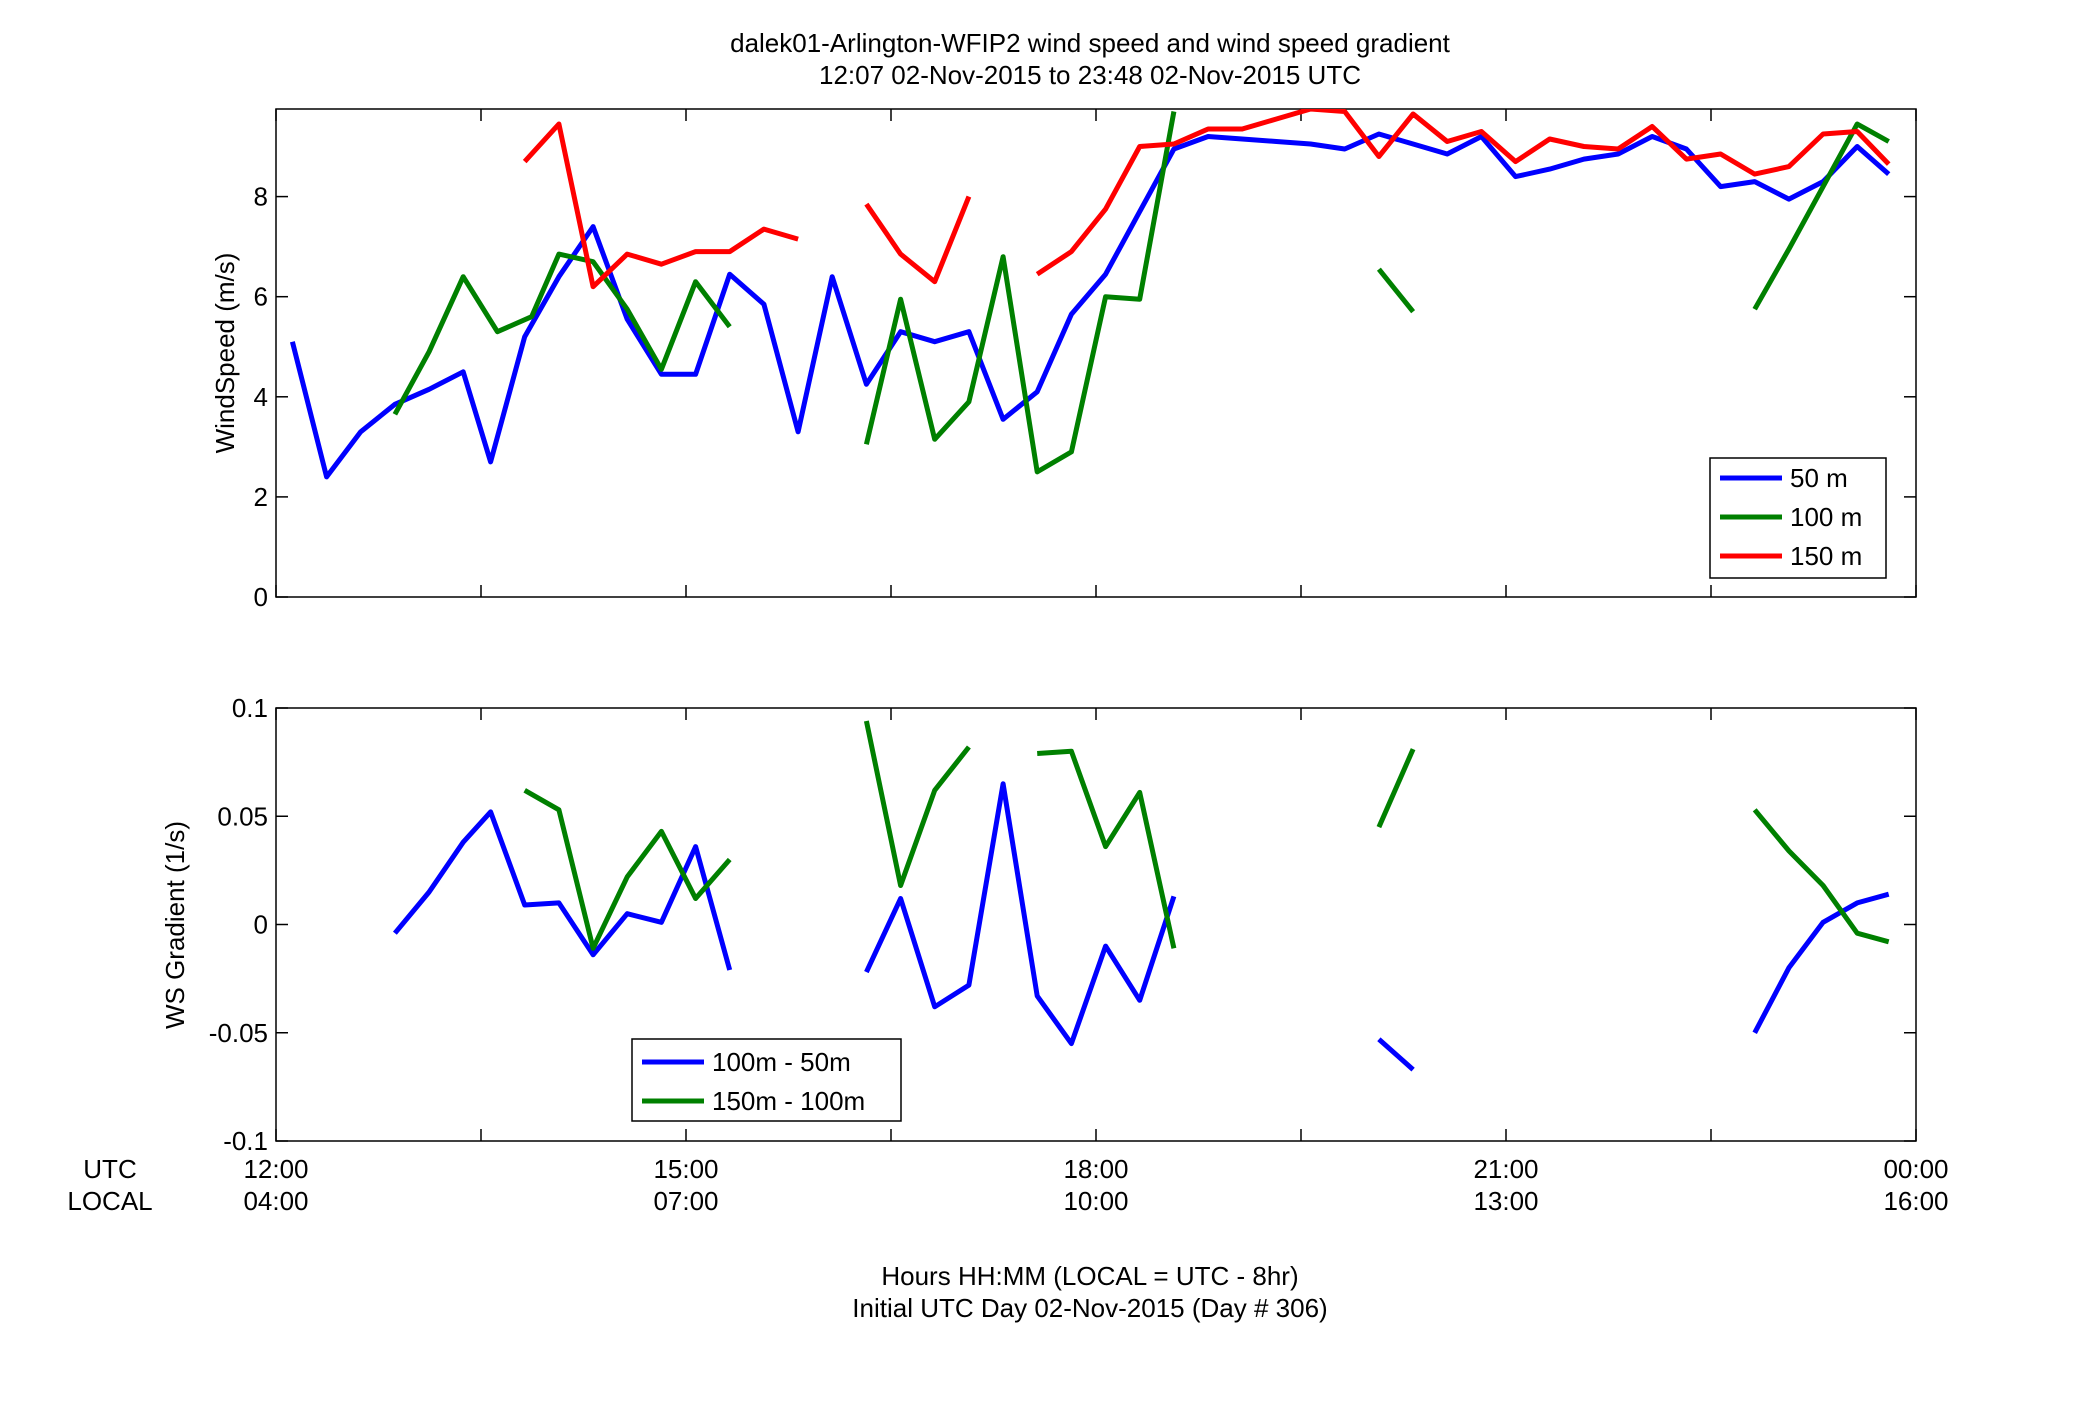 Image resolution: width=2098 pixels, height=1425 pixels. Describe the element at coordinates (781, 1062) in the screenshot. I see `legend-entry-100m-50m: 100m - 50m` at that location.